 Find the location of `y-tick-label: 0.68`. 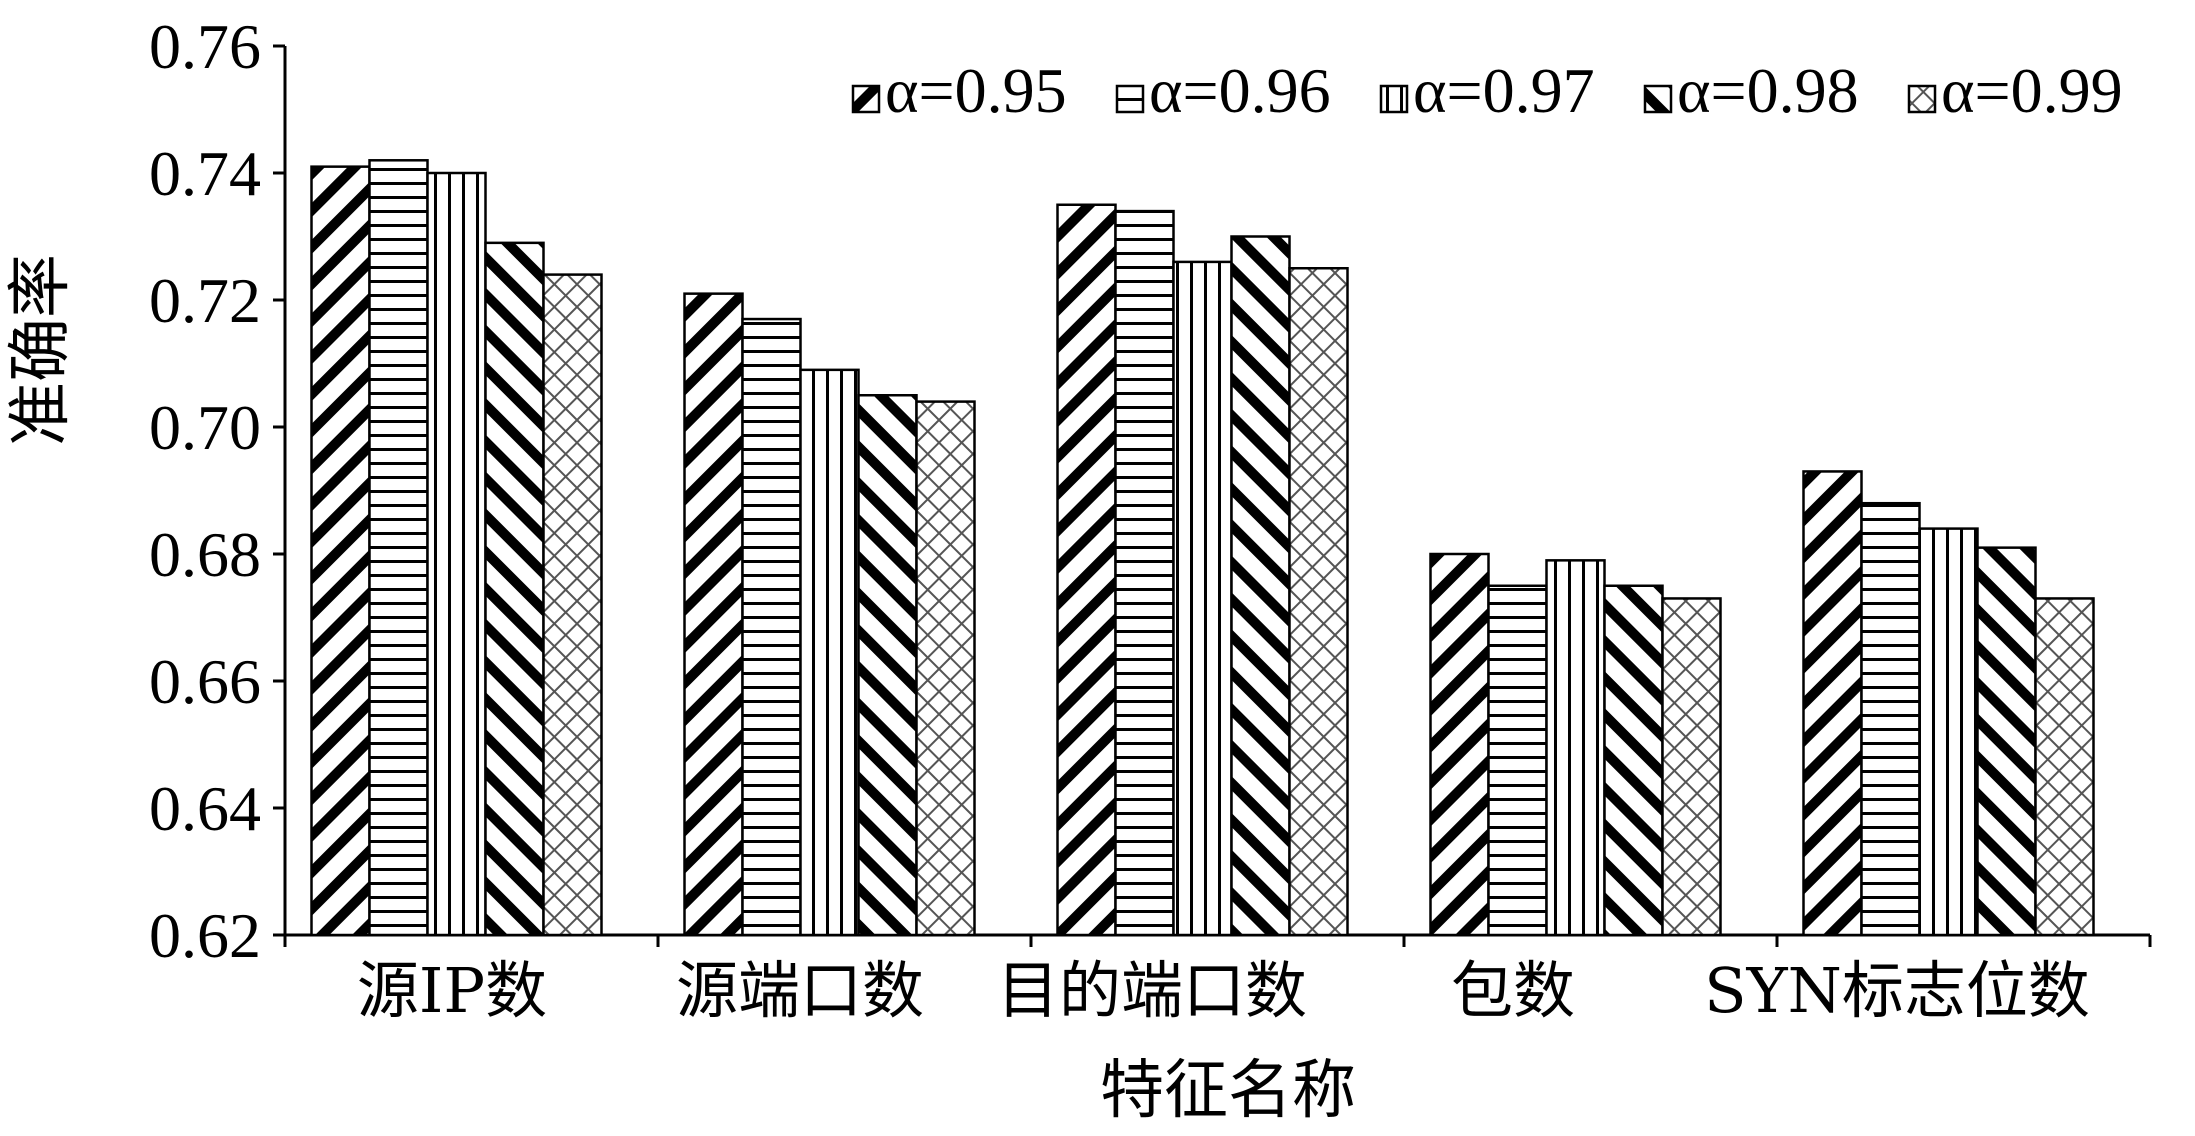

y-tick-label: 0.68 is located at coordinates (205, 554).